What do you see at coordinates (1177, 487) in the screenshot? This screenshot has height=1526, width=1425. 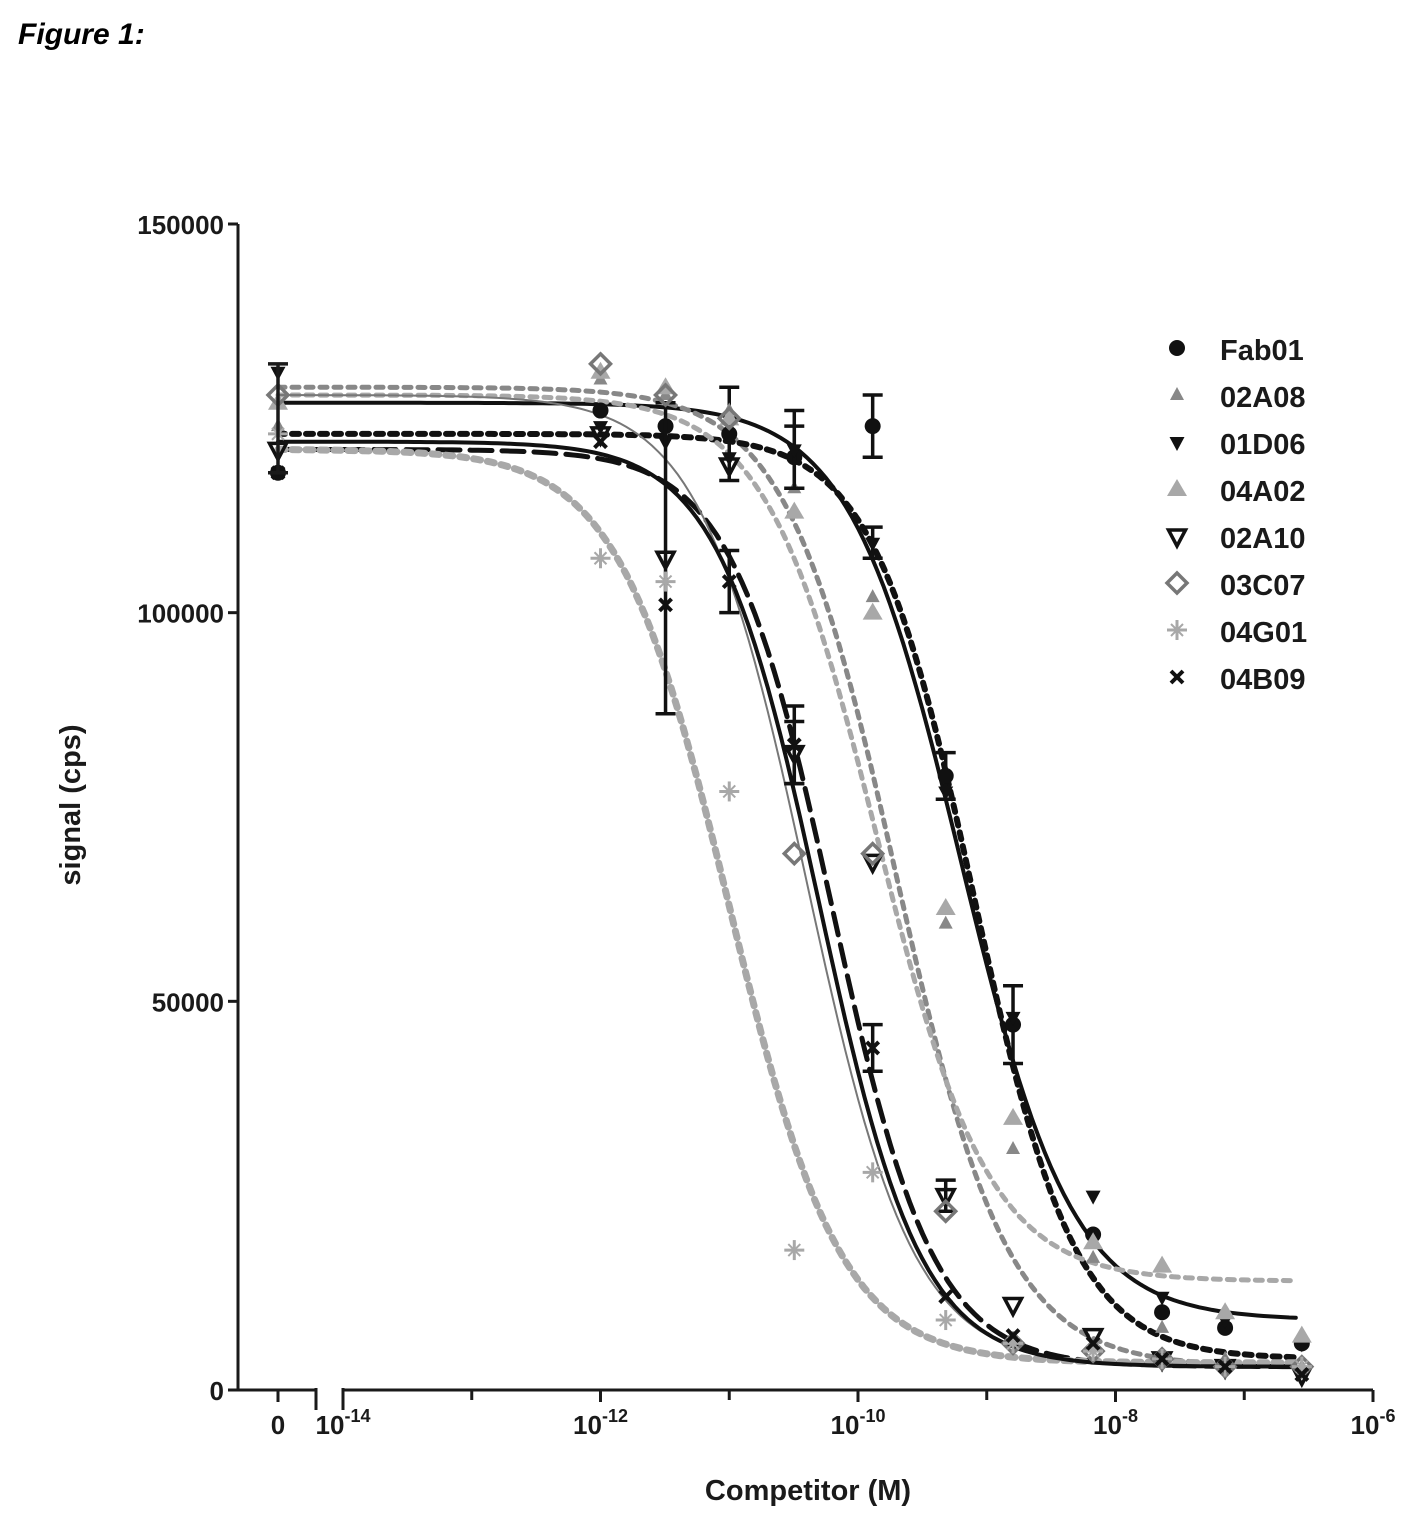 I see `legend-marker-04a02` at bounding box center [1177, 487].